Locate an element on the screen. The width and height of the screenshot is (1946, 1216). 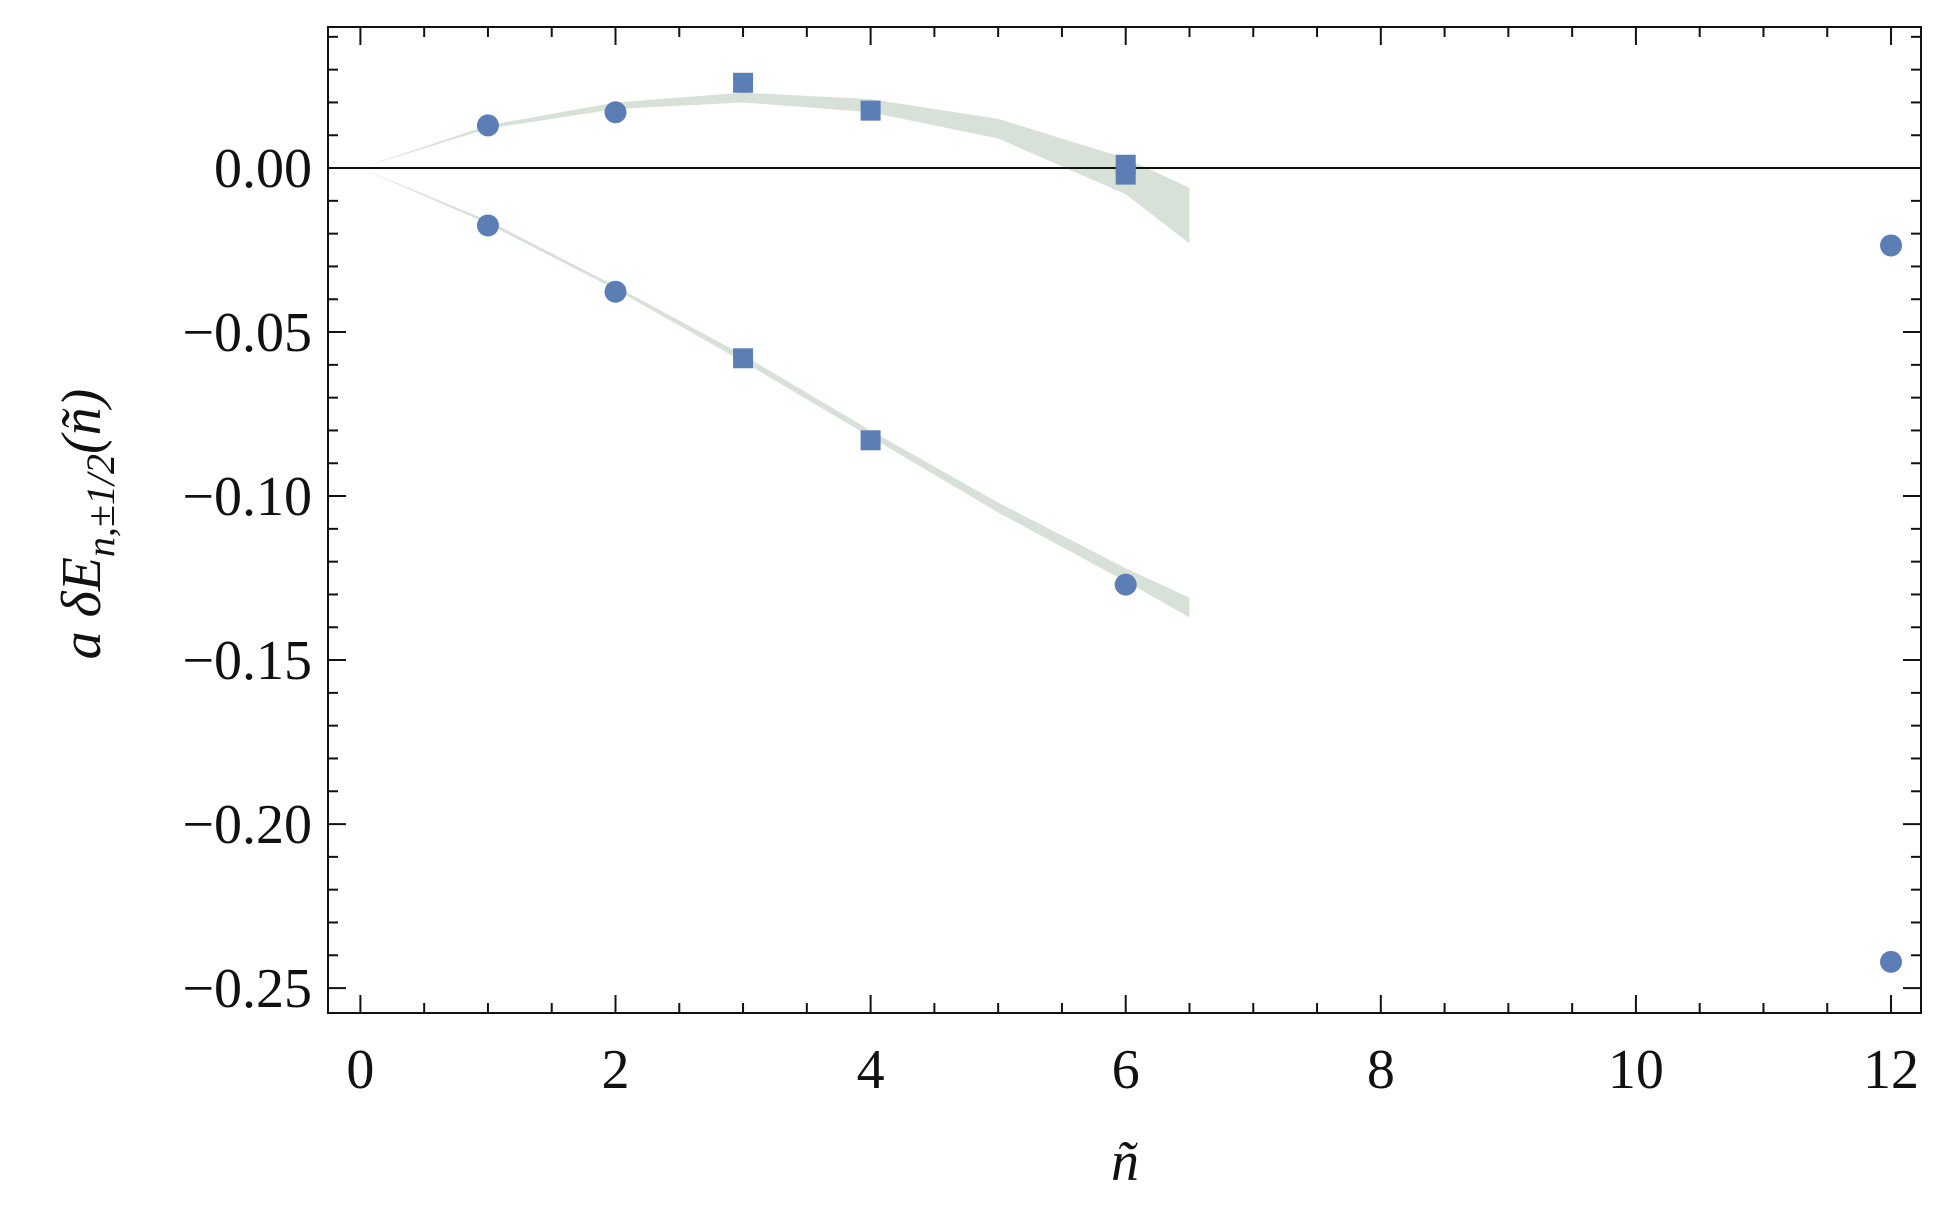
y-tick-label: −0.05 is located at coordinates (247, 333).